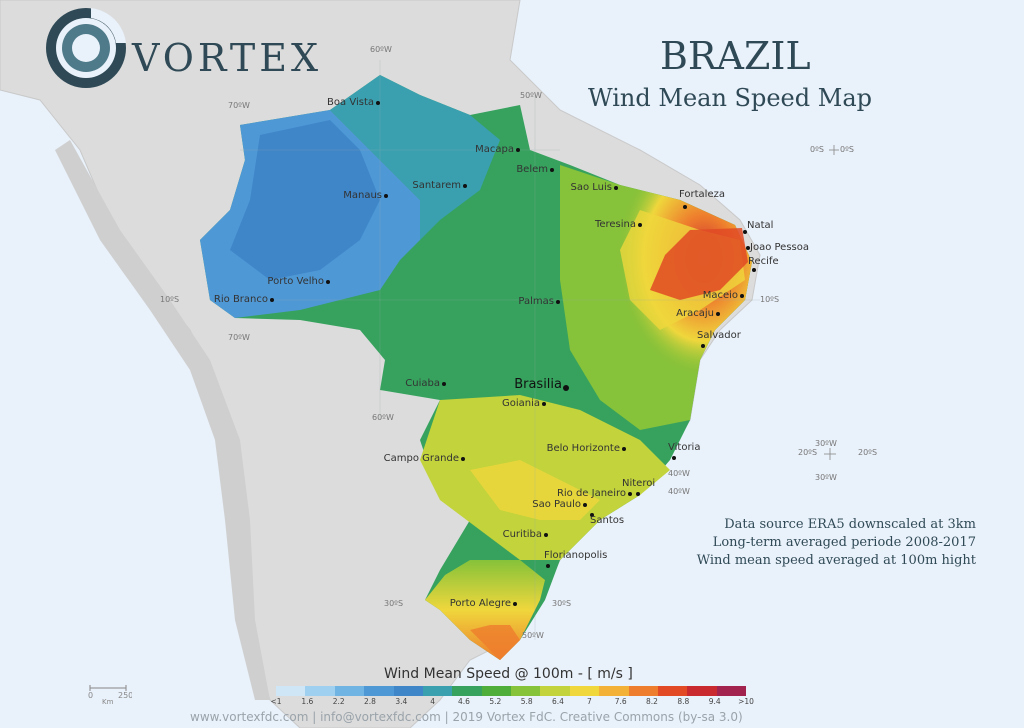 Image resolution: width=1024 pixels, height=728 pixels. I want to click on legend-tick: 4.6, so click(464, 701).